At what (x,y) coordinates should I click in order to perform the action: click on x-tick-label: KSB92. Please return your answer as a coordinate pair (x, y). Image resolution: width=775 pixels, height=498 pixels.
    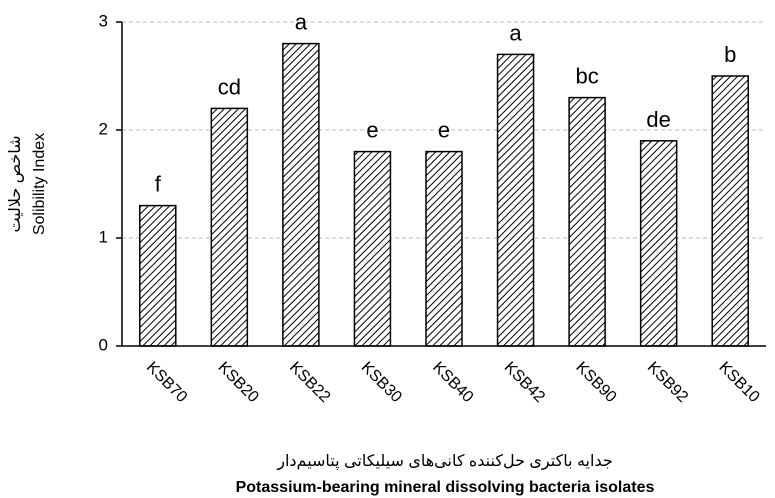
    Looking at the image, I should click on (667, 382).